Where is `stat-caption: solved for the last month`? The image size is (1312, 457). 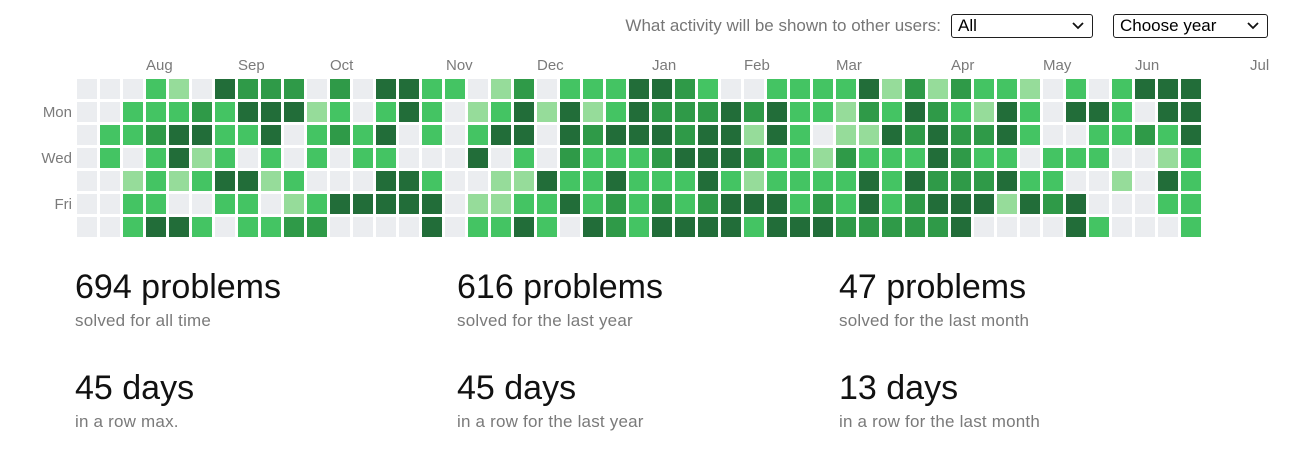
stat-caption: solved for the last month is located at coordinates (934, 320).